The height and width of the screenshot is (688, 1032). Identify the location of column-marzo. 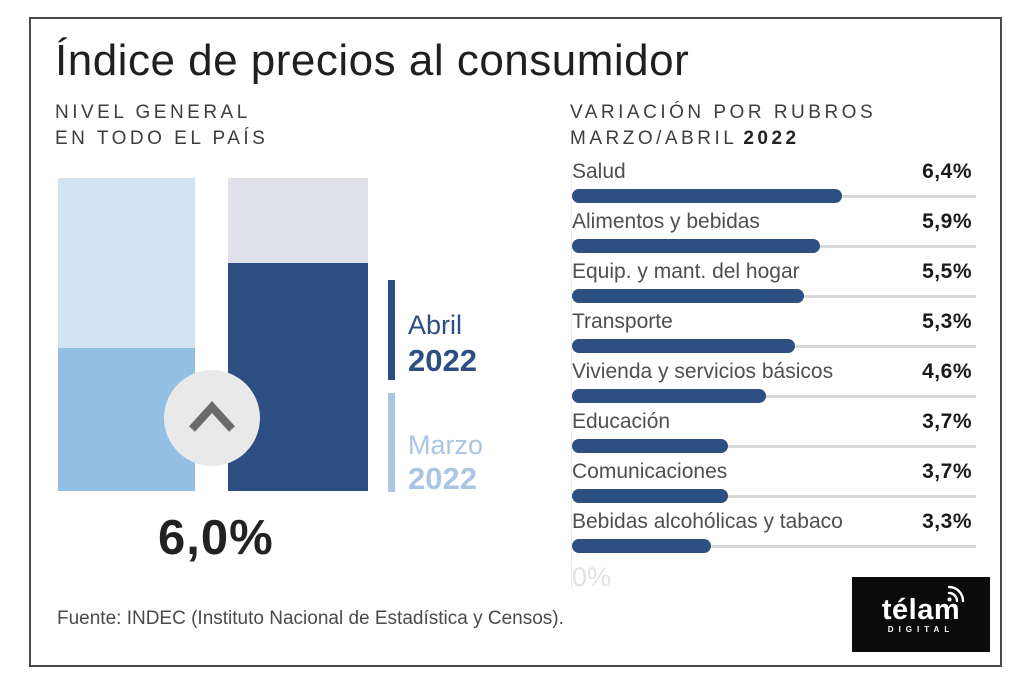
(126, 334).